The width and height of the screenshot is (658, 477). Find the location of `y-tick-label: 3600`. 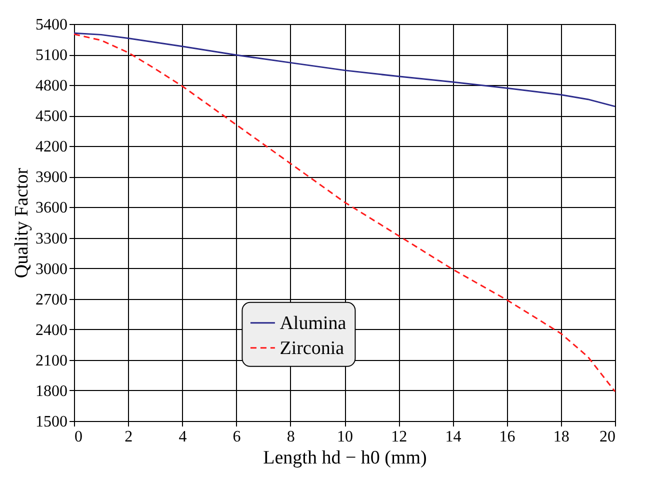

y-tick-label: 3600 is located at coordinates (52, 208).